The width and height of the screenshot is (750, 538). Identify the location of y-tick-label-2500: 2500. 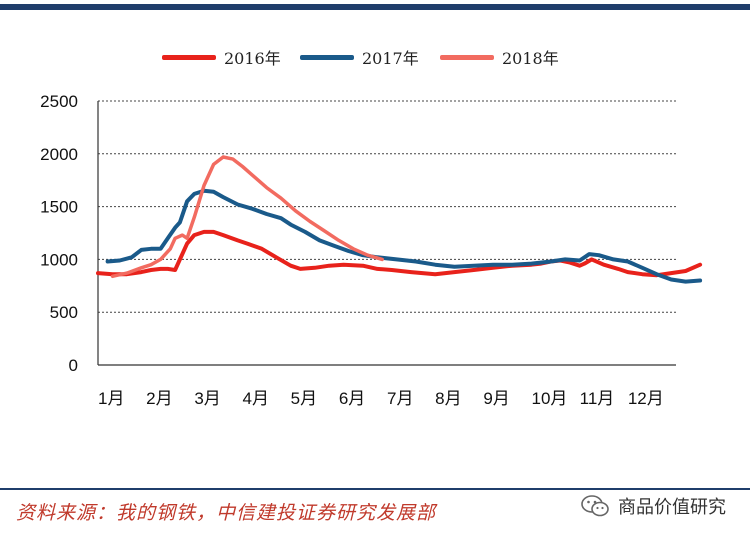
(59, 101).